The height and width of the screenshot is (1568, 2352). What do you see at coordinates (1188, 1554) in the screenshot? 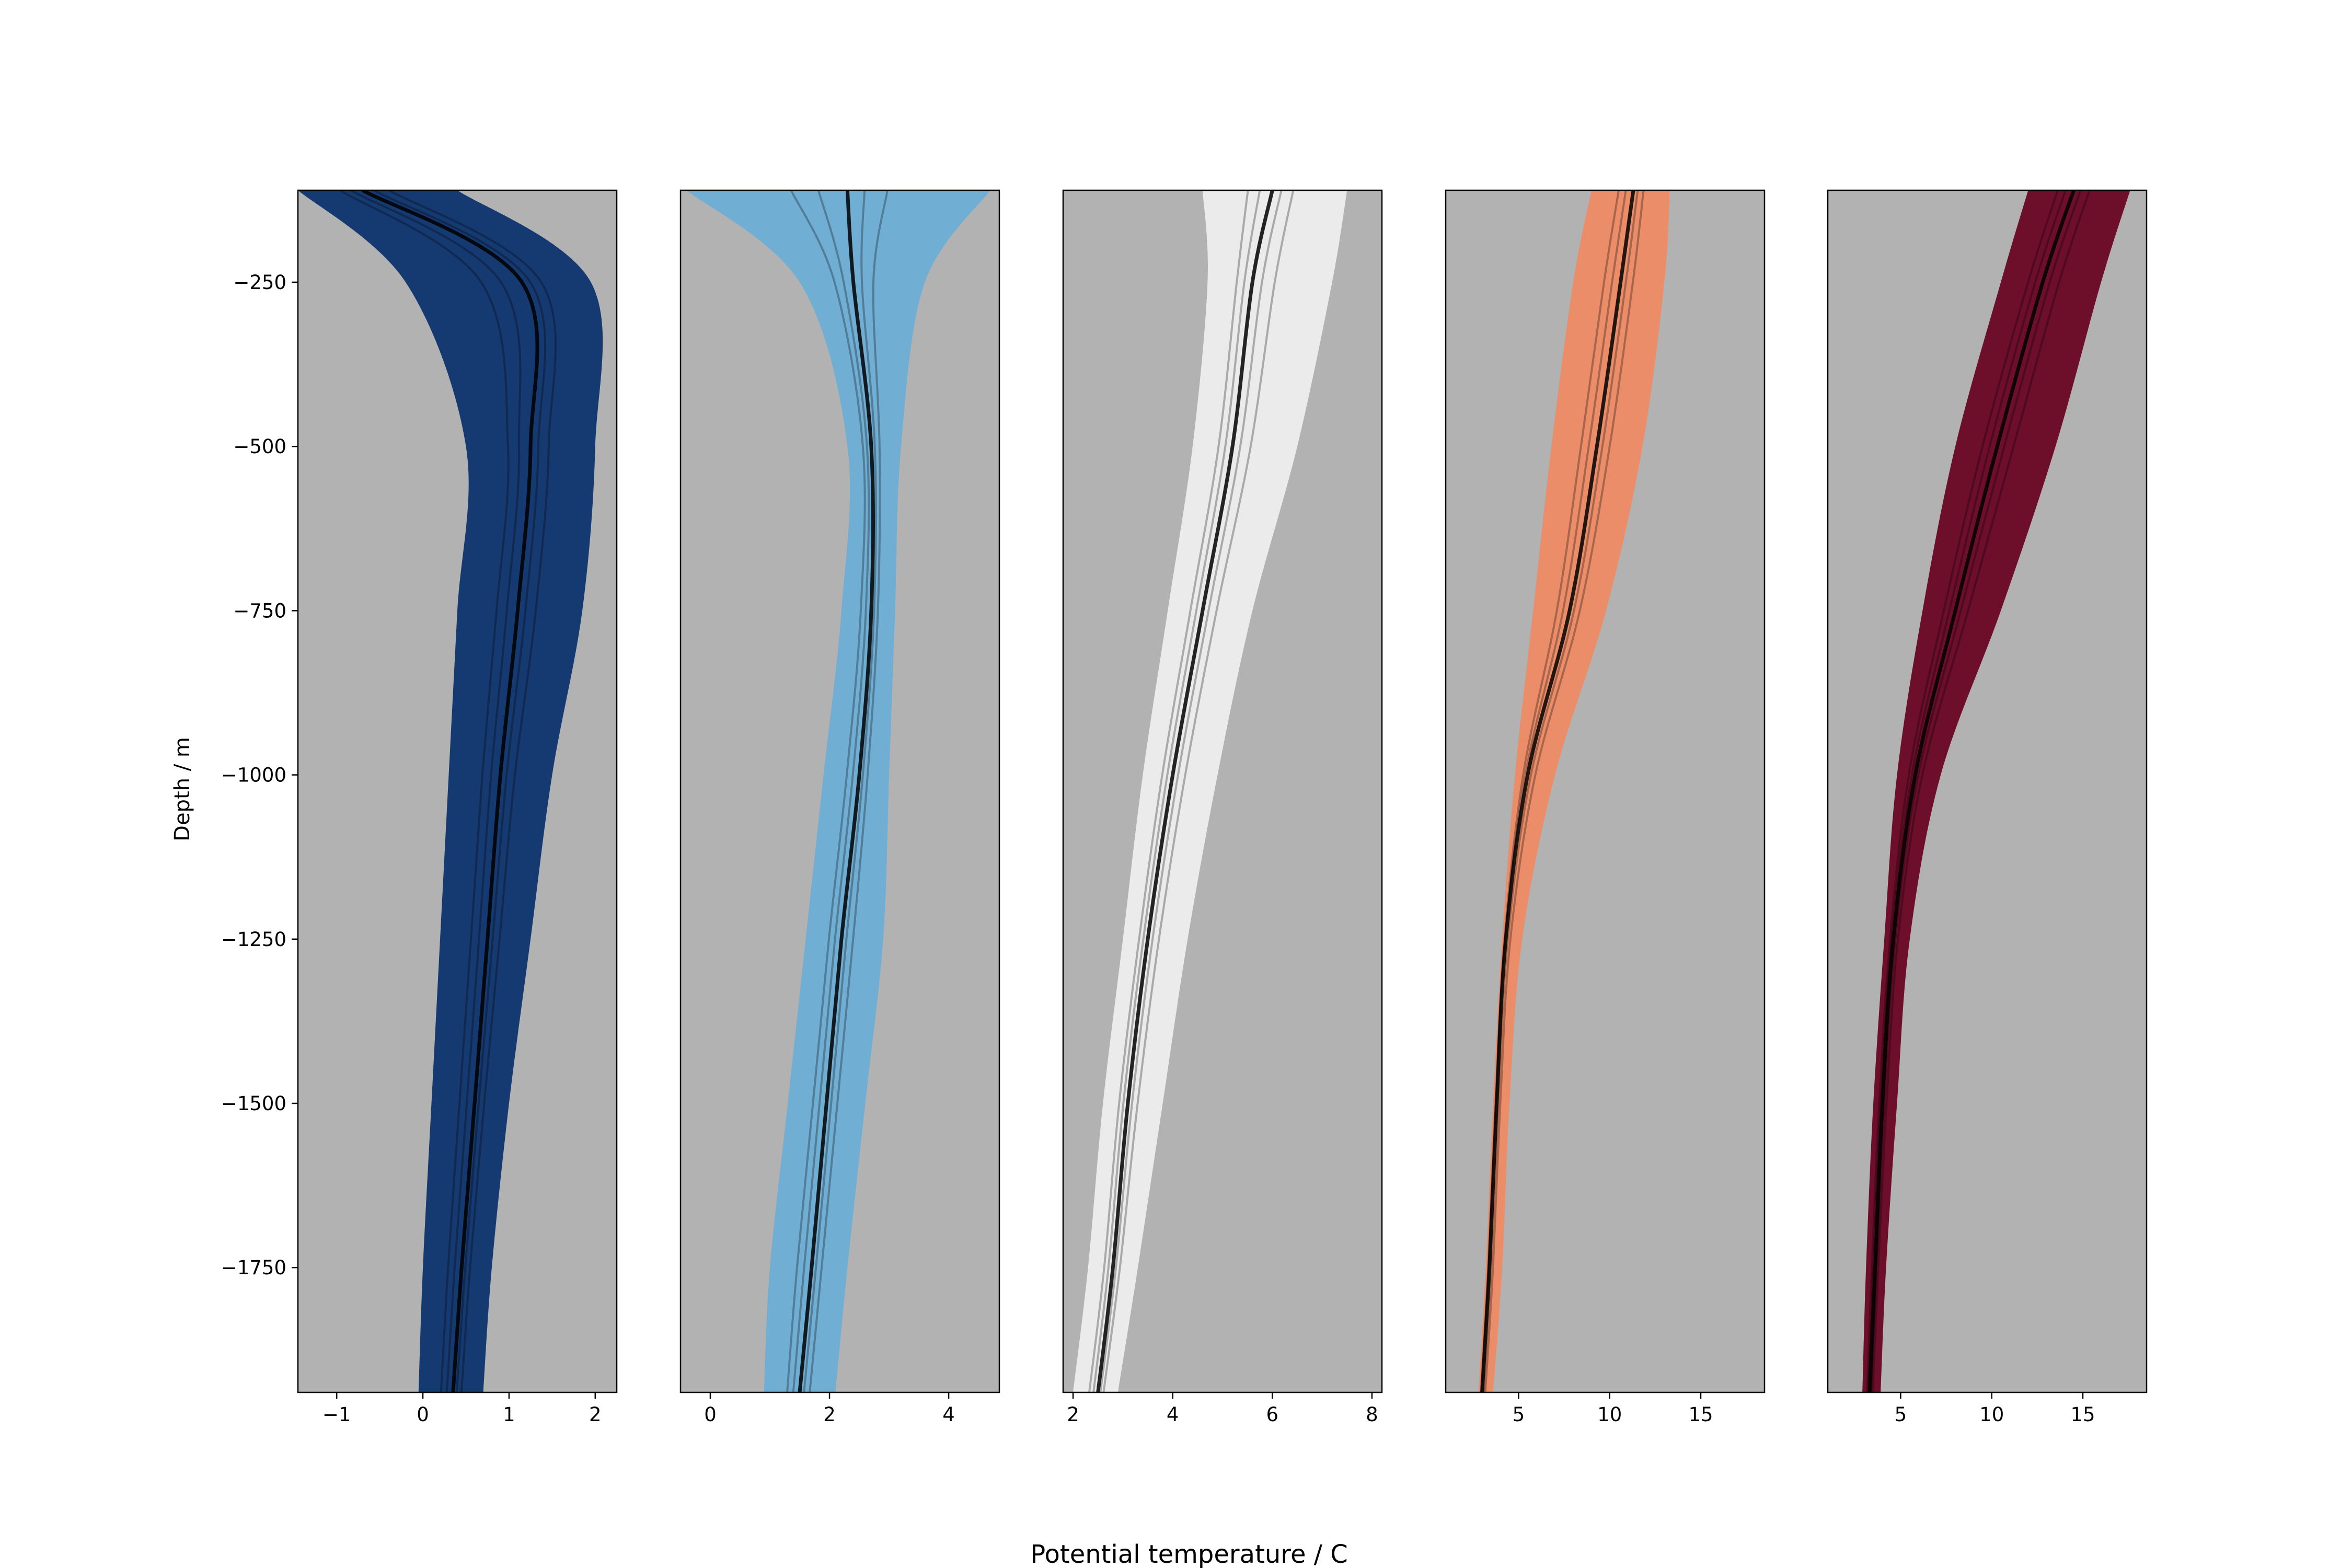
I see `x-axis-label: Potential temperature / C` at bounding box center [1188, 1554].